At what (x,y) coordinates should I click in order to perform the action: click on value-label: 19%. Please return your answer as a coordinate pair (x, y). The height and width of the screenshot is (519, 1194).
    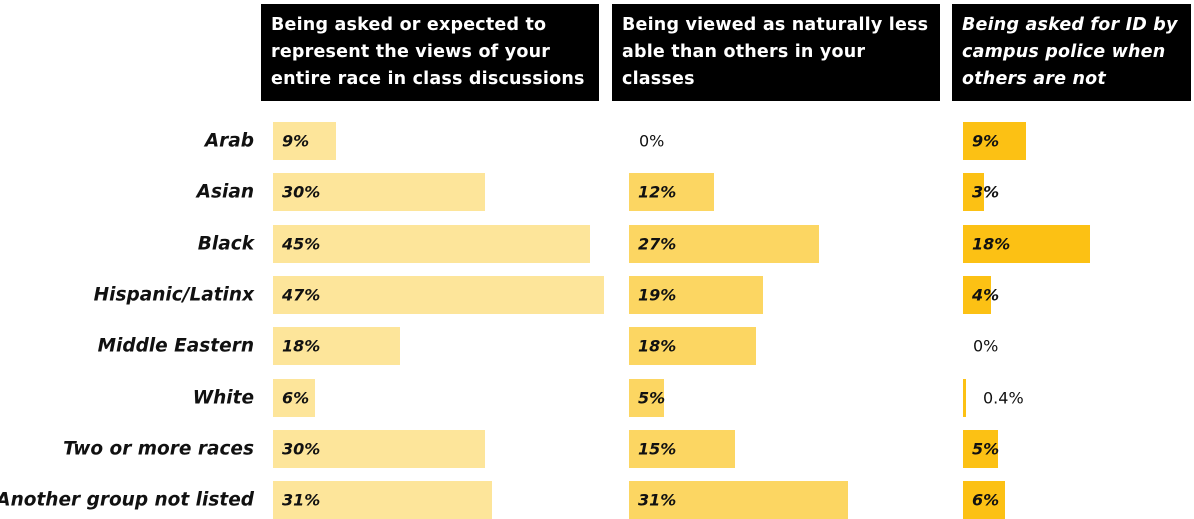
    Looking at the image, I should click on (657, 295).